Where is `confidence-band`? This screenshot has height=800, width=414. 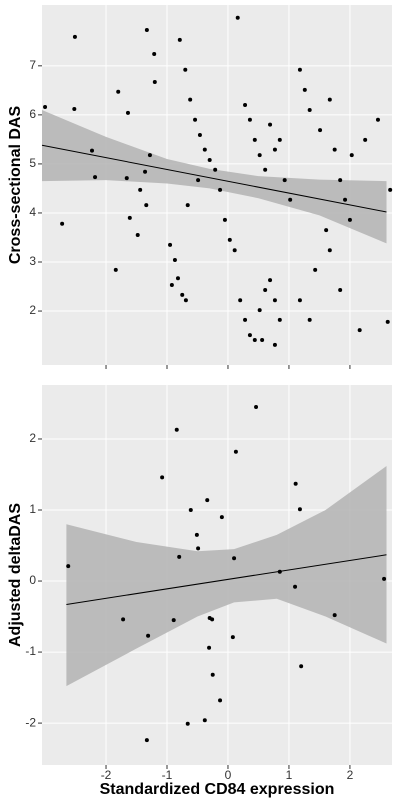 confidence-band is located at coordinates (214, 176).